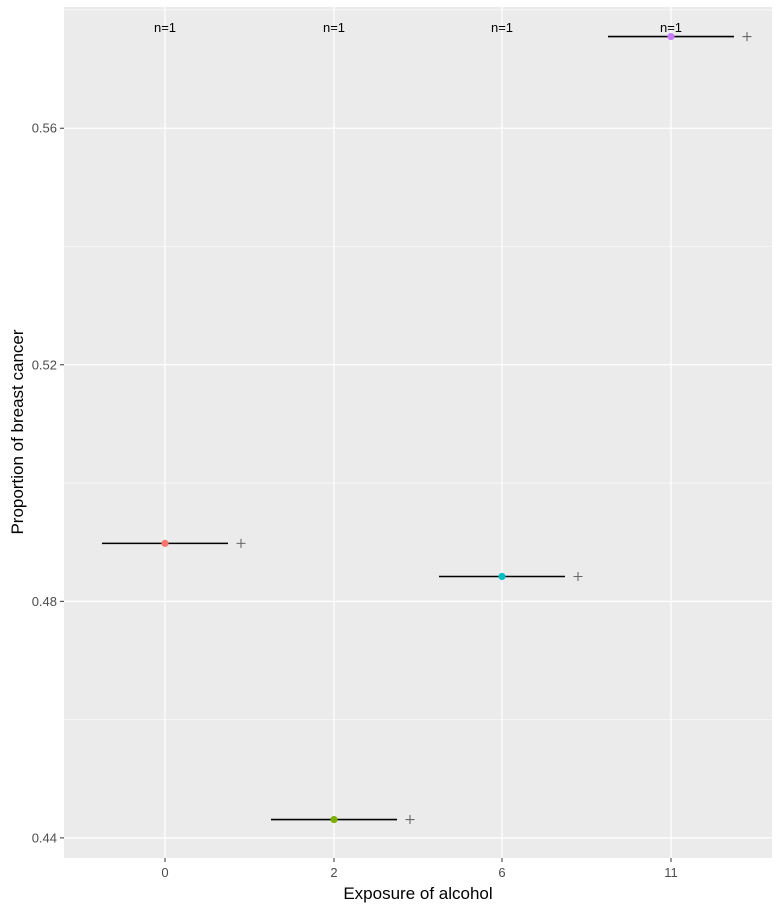  Describe the element at coordinates (333, 872) in the screenshot. I see `x-tick-label: 2` at that location.